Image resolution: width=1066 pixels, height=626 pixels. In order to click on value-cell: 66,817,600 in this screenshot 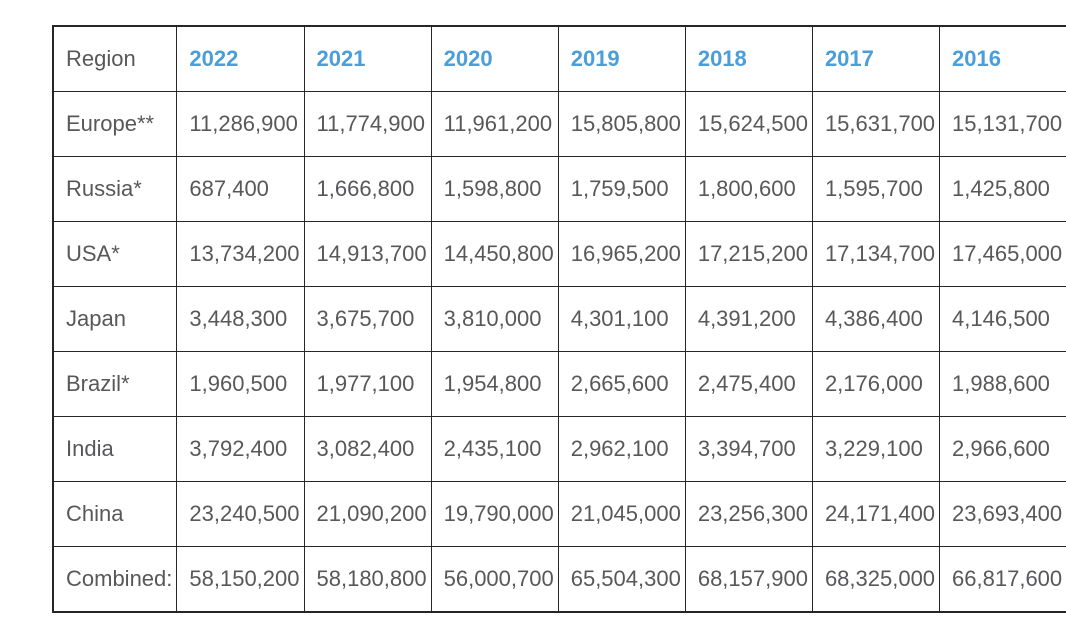, I will do `click(1002, 579)`.